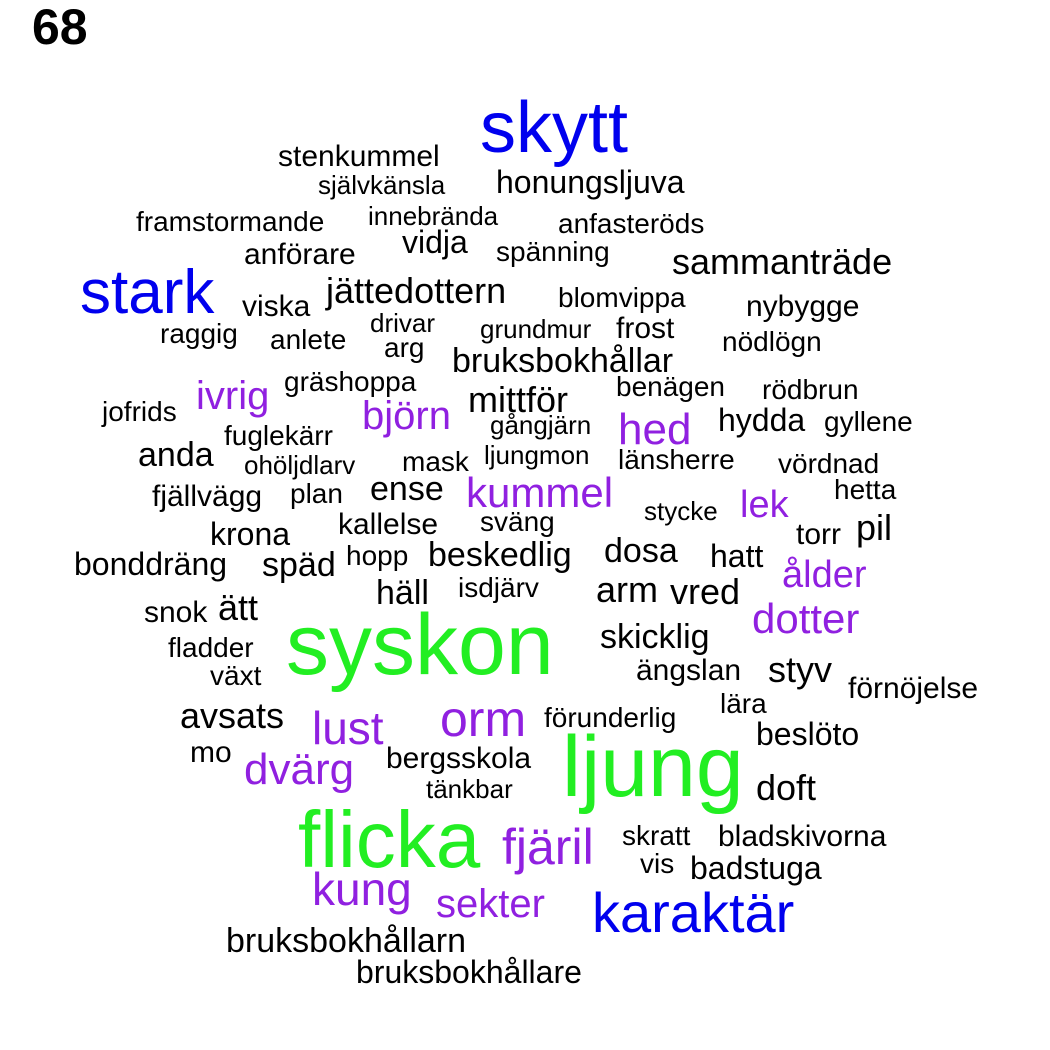 Image resolution: width=1050 pixels, height=1050 pixels. Describe the element at coordinates (681, 511) in the screenshot. I see `word-61: stycke` at that location.